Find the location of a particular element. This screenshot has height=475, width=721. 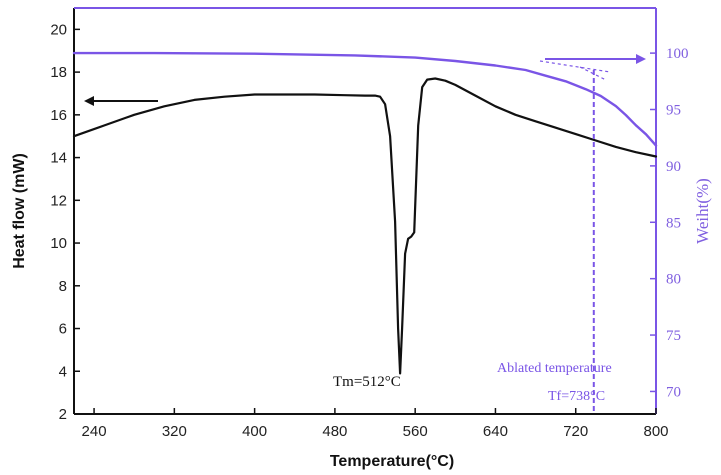

left-tick-label: 18 is located at coordinates (58, 72).